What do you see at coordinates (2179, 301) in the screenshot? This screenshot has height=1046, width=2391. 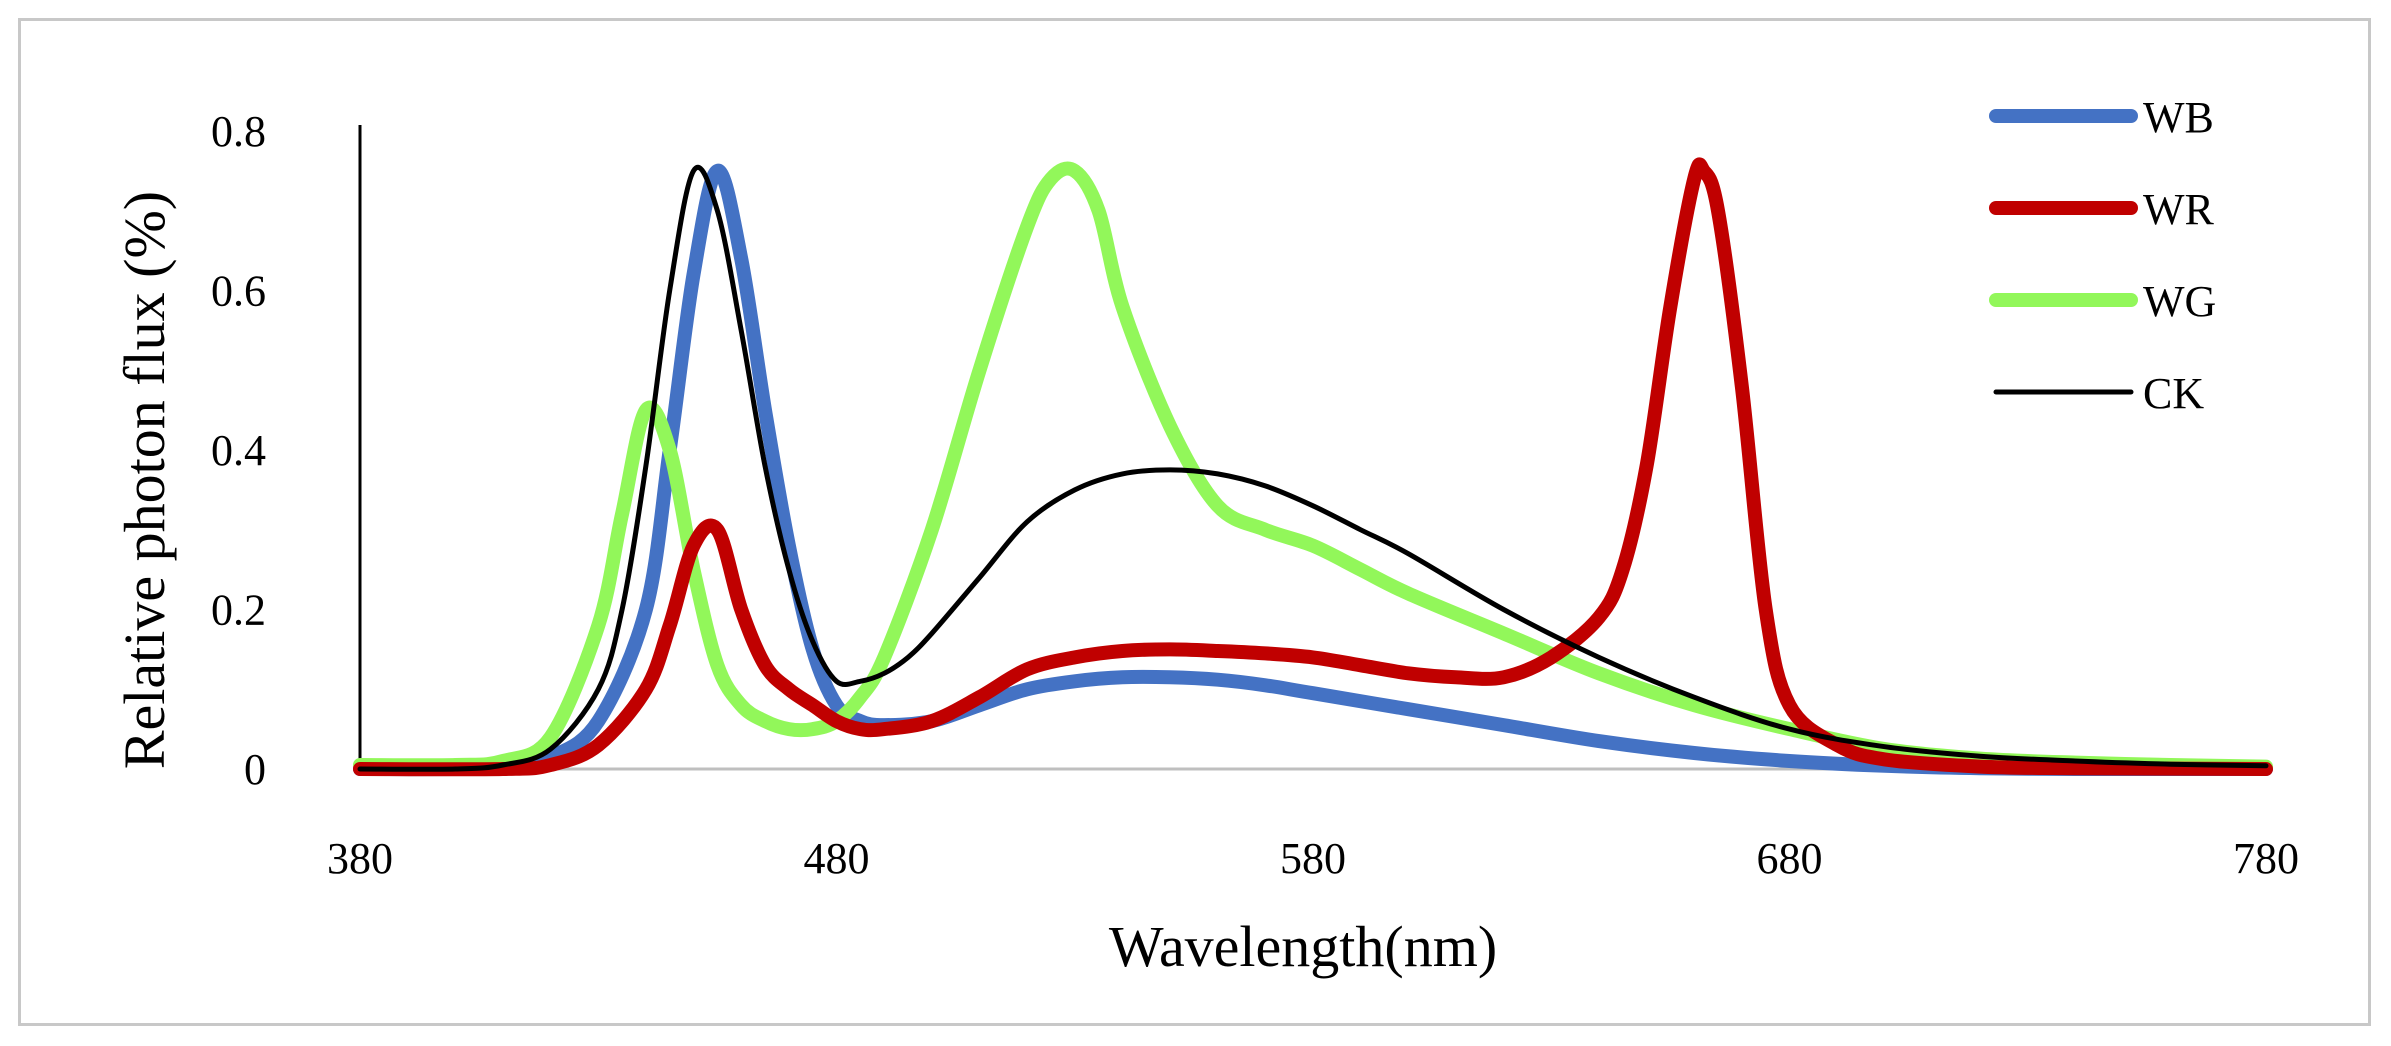 I see `legend-label-wg: WG` at bounding box center [2179, 301].